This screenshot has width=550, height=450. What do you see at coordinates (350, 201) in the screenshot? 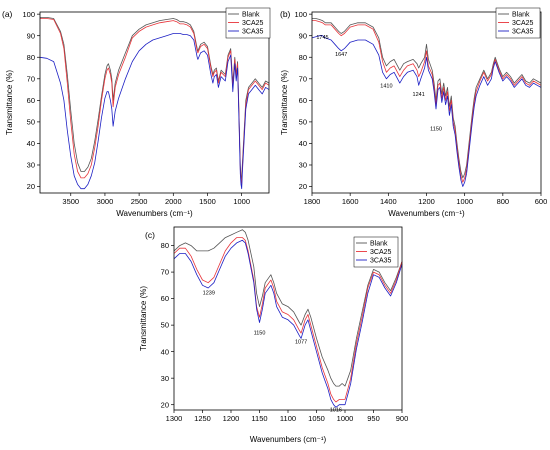
I see `x-tick-label: 1600` at bounding box center [350, 201].